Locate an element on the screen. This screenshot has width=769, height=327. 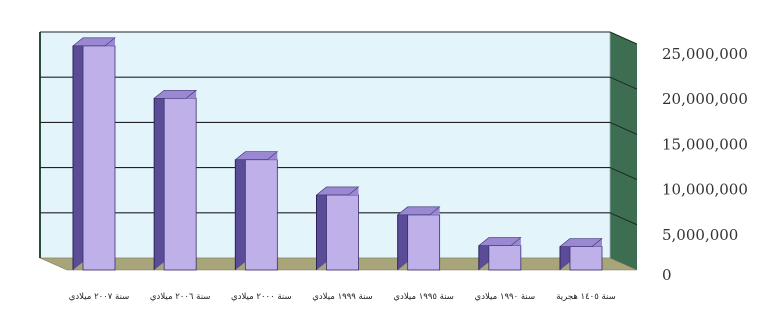
y-tick-label: 0 is located at coordinates (667, 275).